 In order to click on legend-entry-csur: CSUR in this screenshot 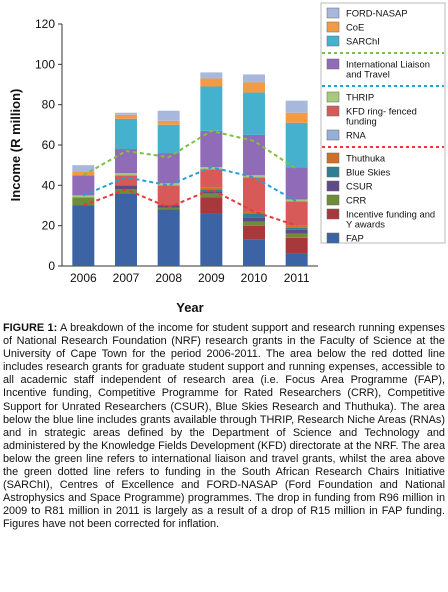, I will do `click(359, 186)`.